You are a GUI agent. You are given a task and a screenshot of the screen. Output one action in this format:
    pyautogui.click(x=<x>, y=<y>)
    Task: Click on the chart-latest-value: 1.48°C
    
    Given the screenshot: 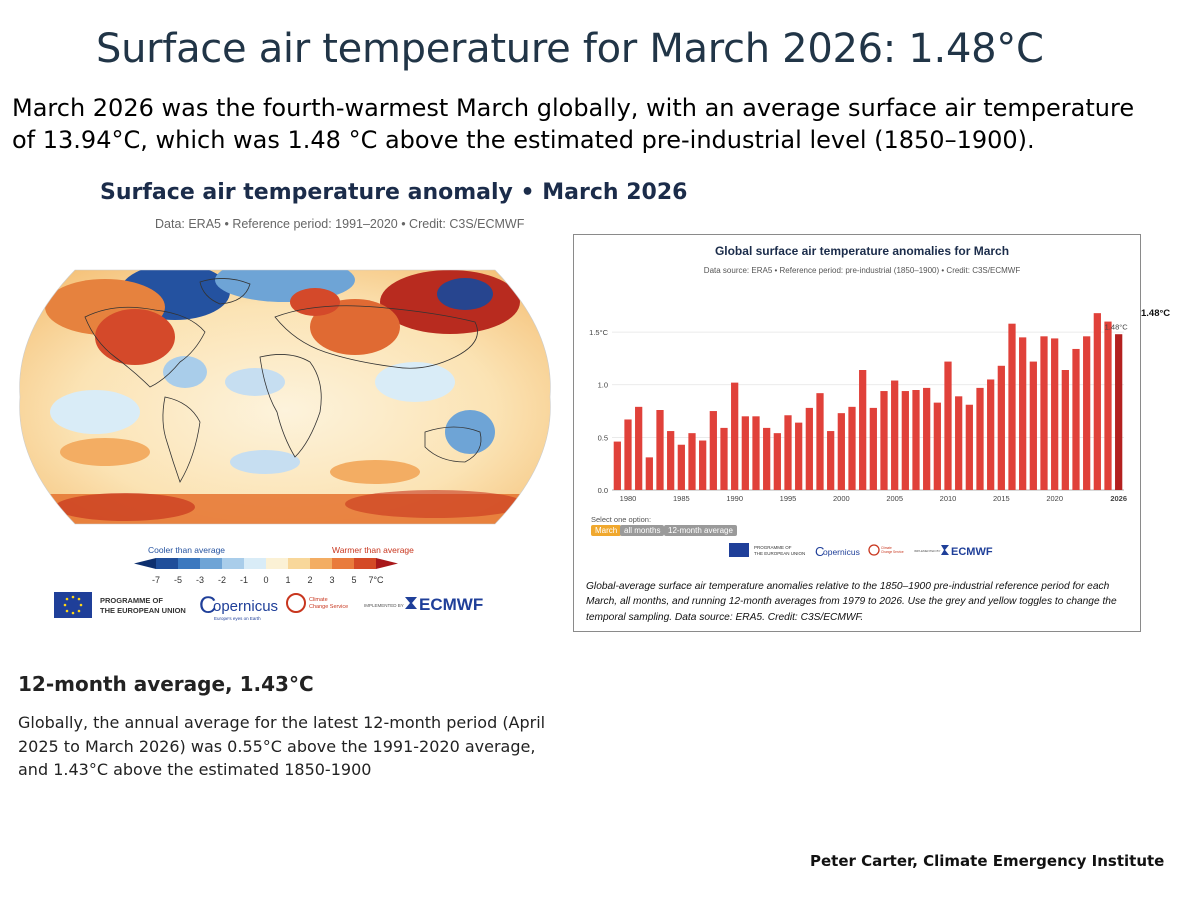 What is the action you would take?
    pyautogui.click(x=1156, y=313)
    